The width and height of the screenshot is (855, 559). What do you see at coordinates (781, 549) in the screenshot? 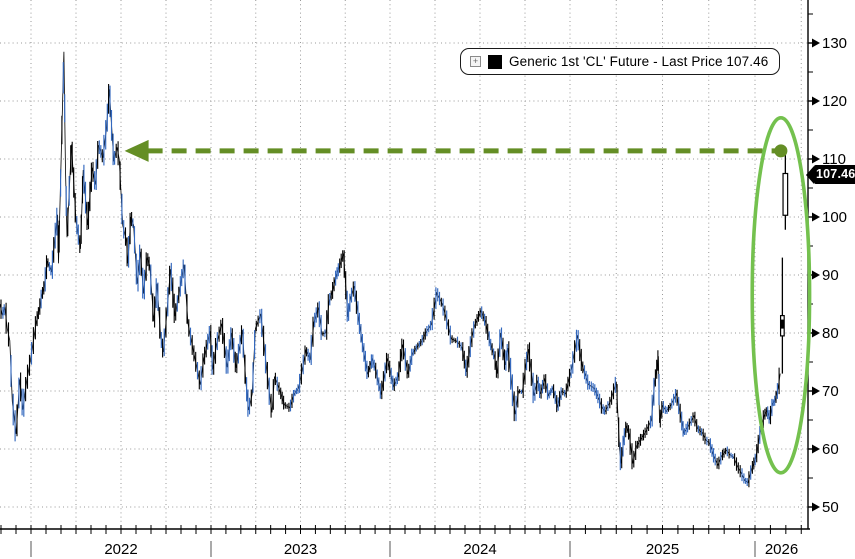
I see `x-axis-year-label: 2026` at bounding box center [781, 549].